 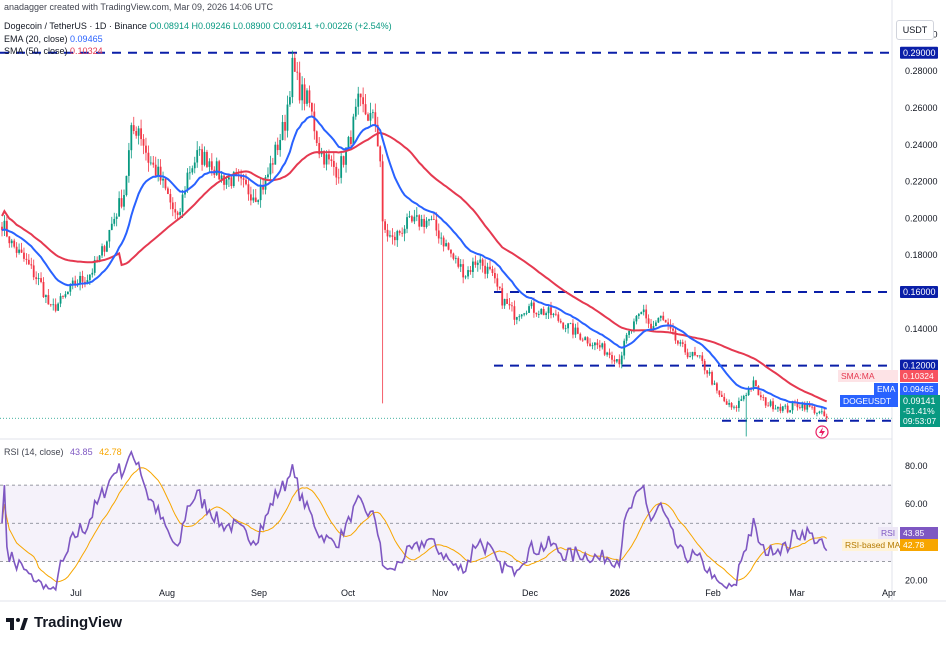 What do you see at coordinates (915, 30) in the screenshot?
I see `currency-button: USDT` at bounding box center [915, 30].